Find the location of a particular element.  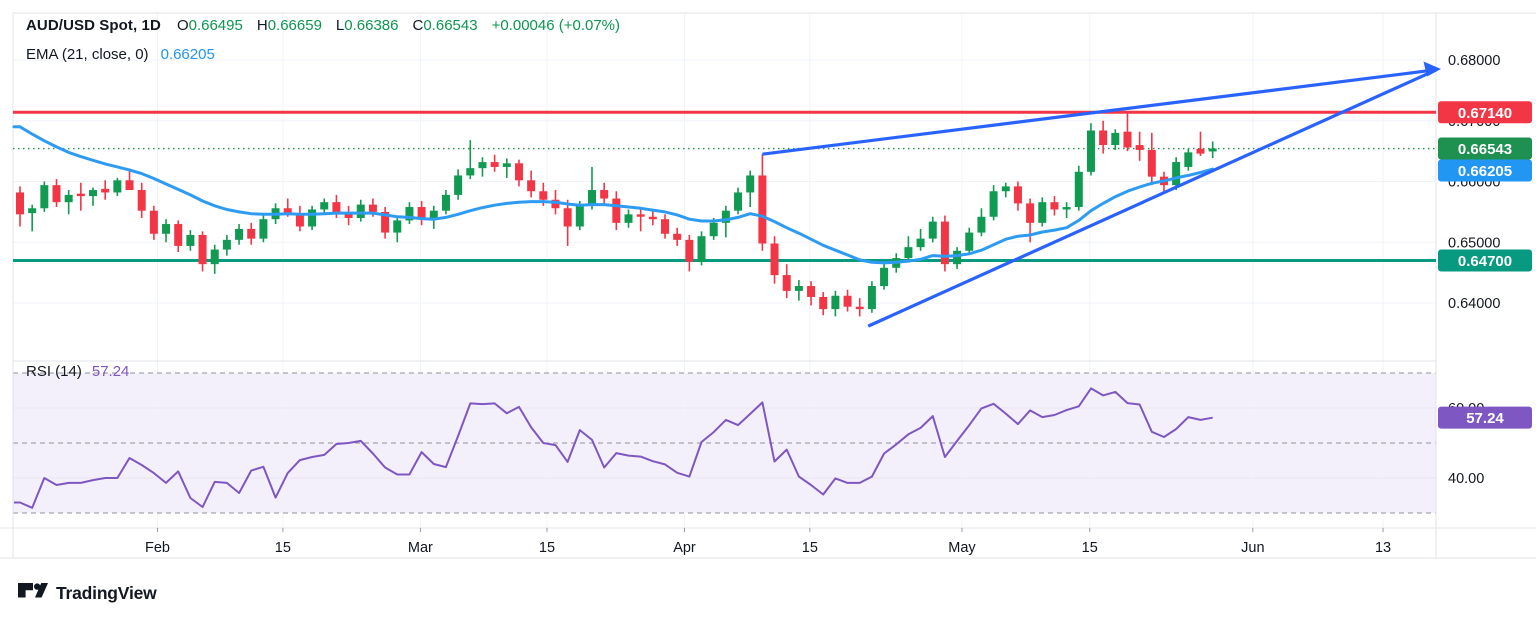

svg-text: 57.24 is located at coordinates (1485, 418).